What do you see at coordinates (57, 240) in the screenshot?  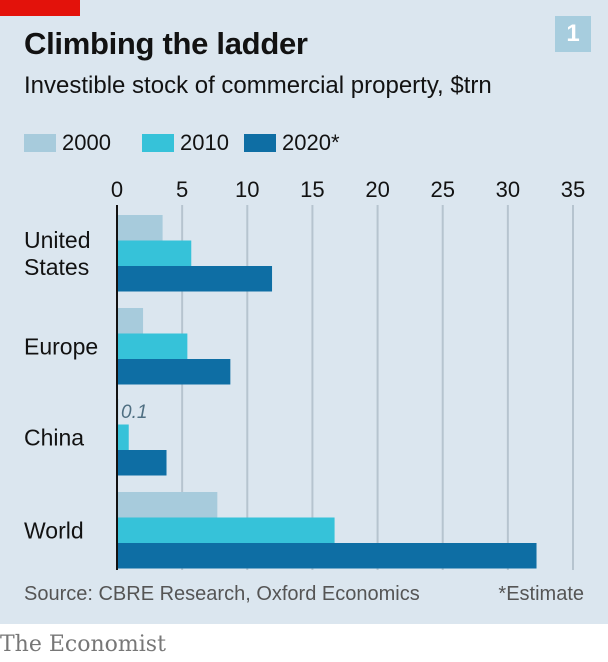 I see `category-label-united-states: United` at bounding box center [57, 240].